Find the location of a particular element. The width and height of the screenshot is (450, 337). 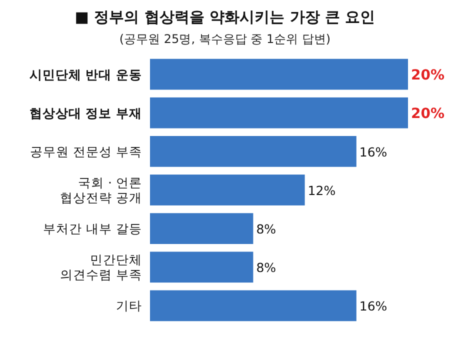

category: 부처간 내부 갈등 is located at coordinates (92, 228).